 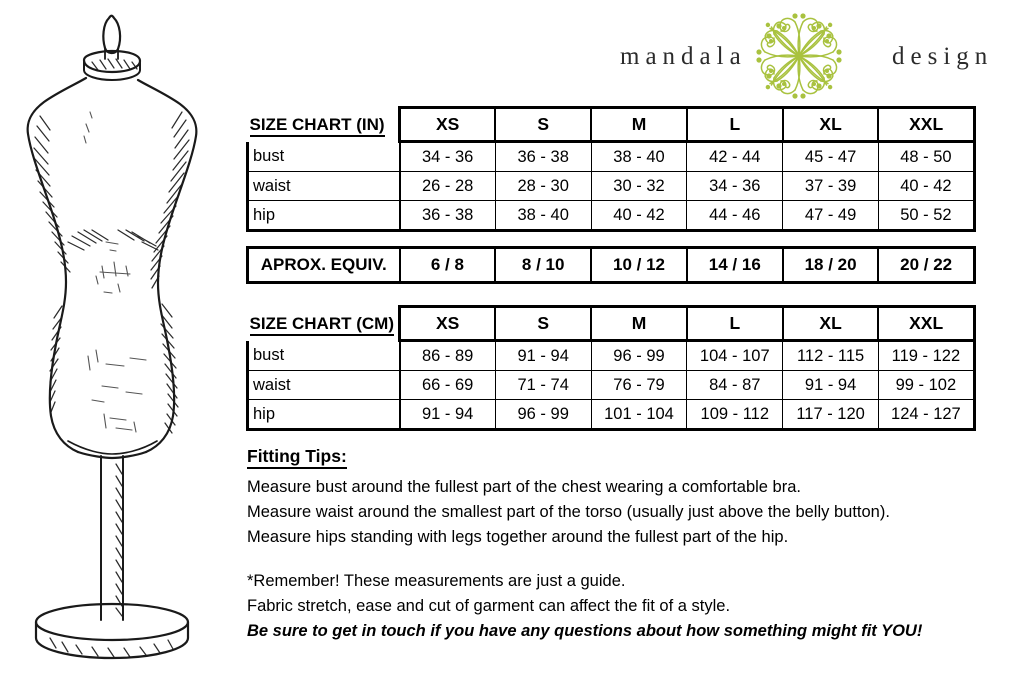 What do you see at coordinates (926, 415) in the screenshot?
I see `cell-hip-xxl: 124 - 127` at bounding box center [926, 415].